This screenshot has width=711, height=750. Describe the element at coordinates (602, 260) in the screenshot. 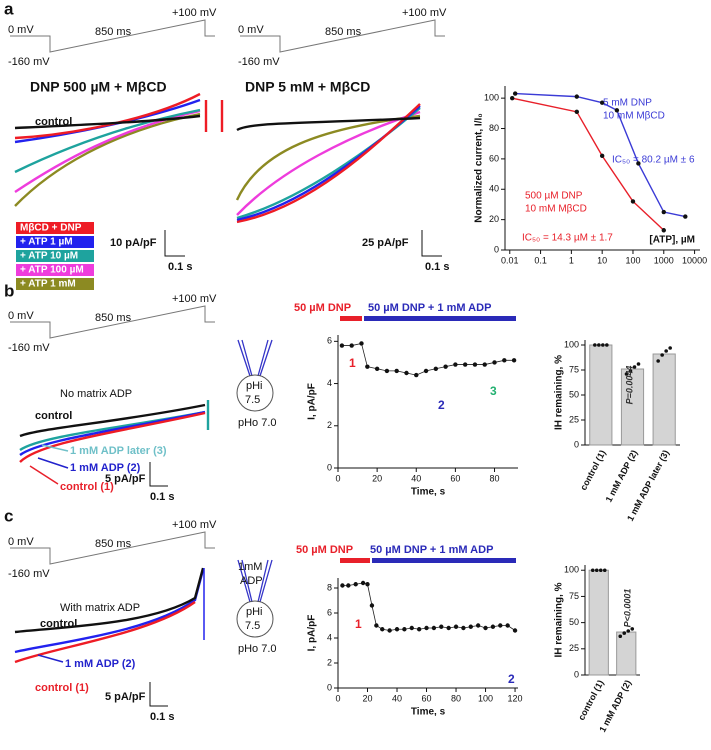

I see `x-tick-label: 10` at that location.